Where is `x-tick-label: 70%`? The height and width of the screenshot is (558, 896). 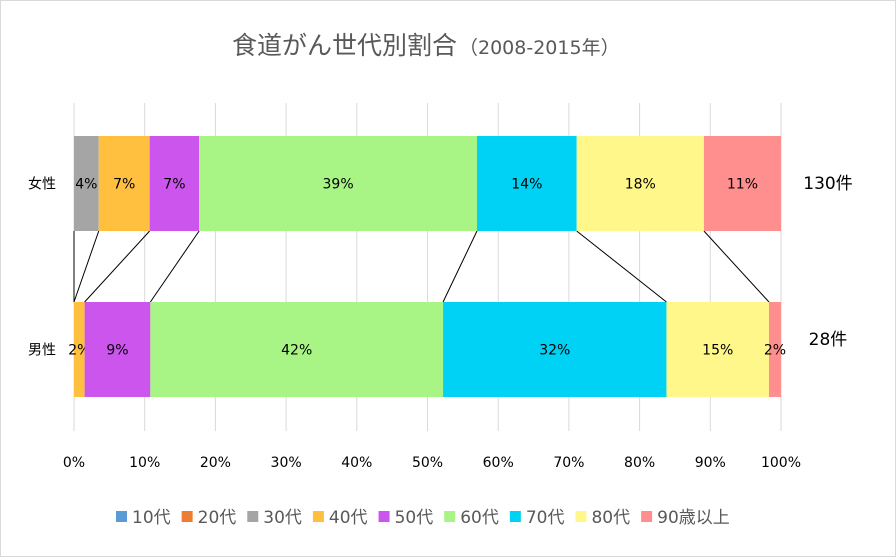 x-tick-label: 70% is located at coordinates (568, 463).